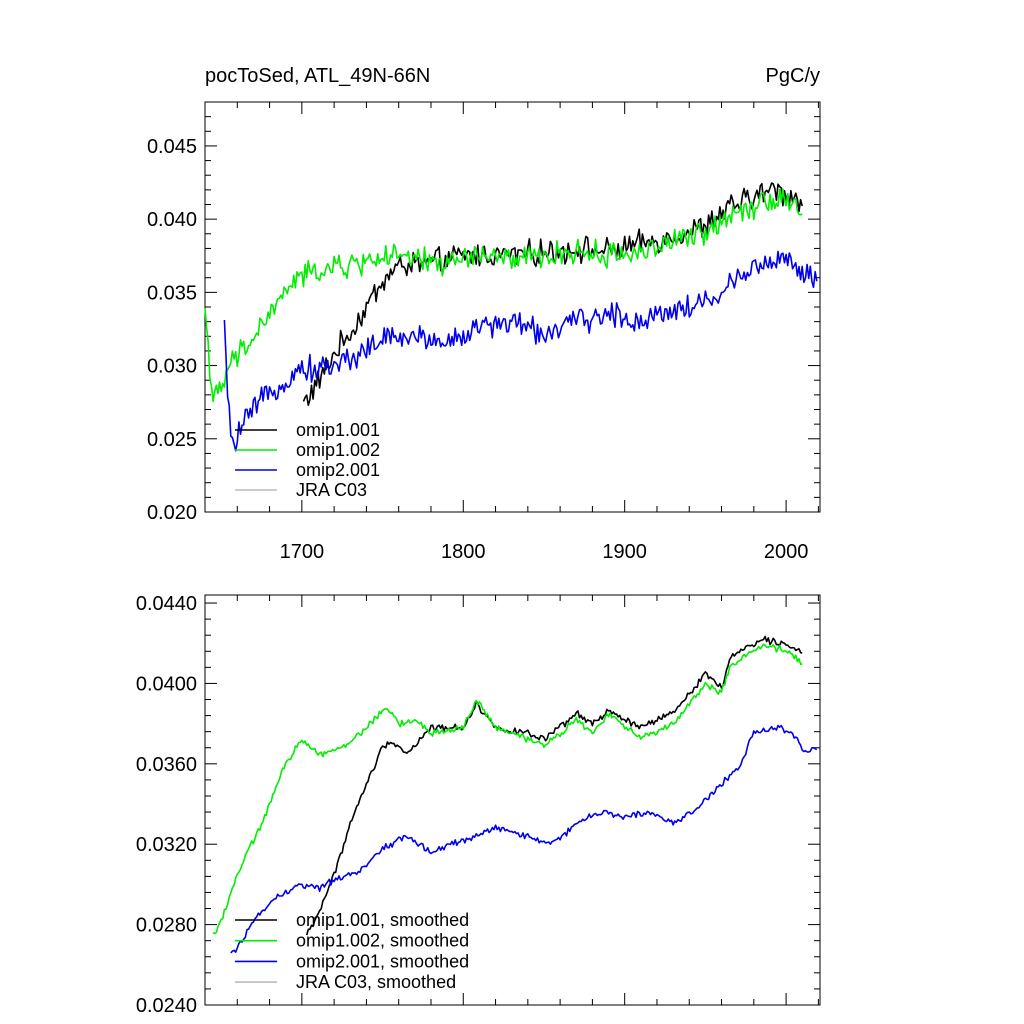 The height and width of the screenshot is (1024, 1024). I want to click on y-tick-label: 0.030, so click(172, 367).